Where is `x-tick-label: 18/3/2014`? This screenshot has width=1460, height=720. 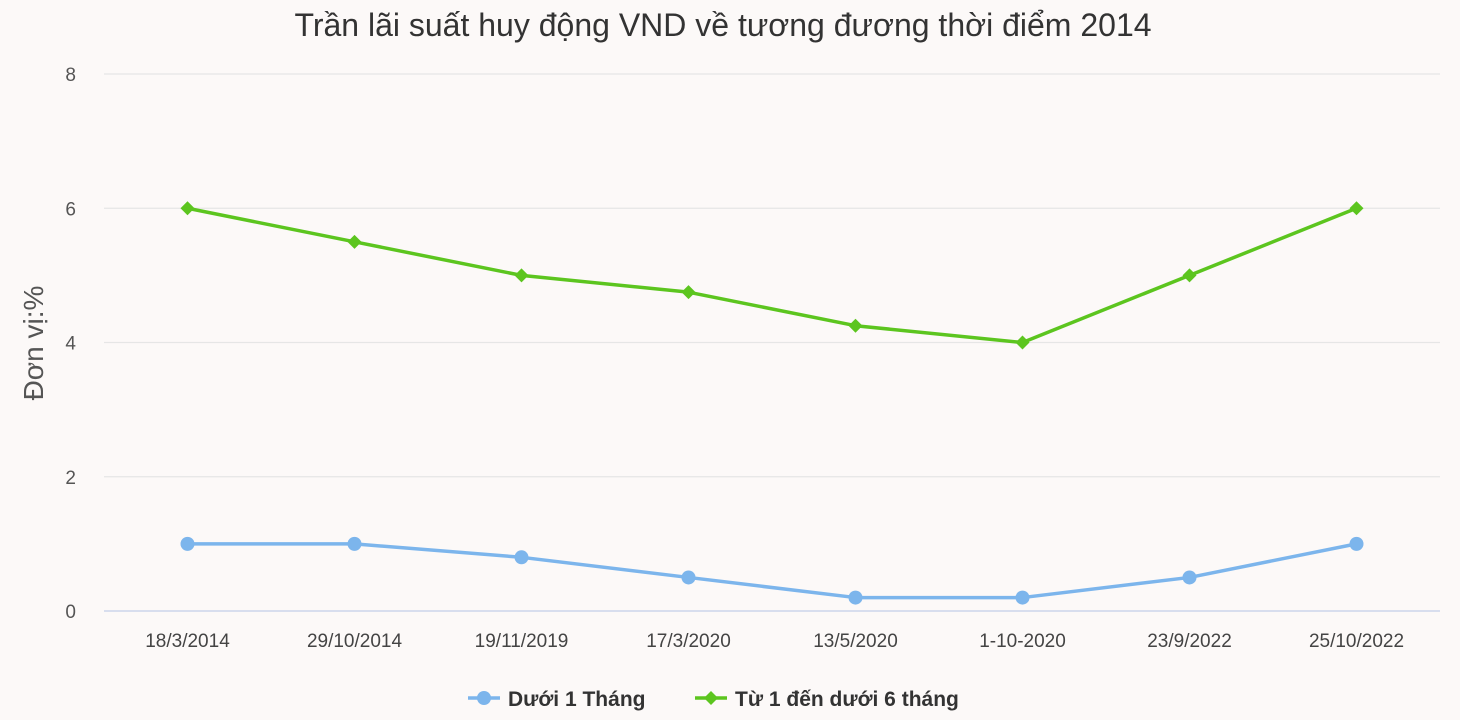 x-tick-label: 18/3/2014 is located at coordinates (187, 641).